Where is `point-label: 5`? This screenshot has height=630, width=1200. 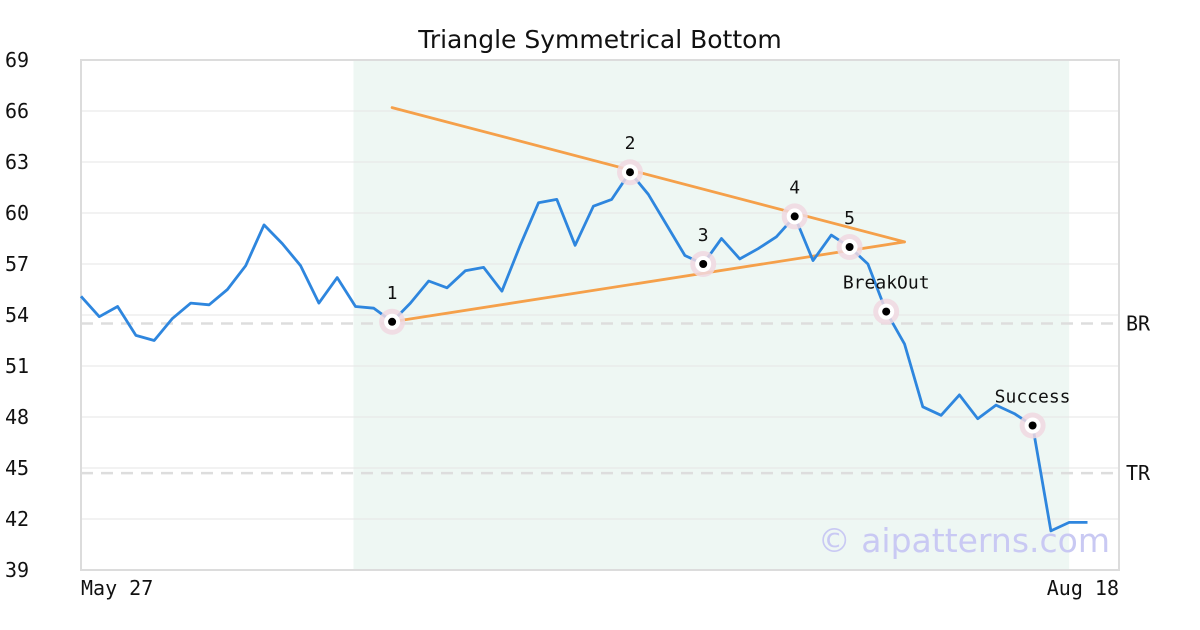
point-label: 5 is located at coordinates (849, 218).